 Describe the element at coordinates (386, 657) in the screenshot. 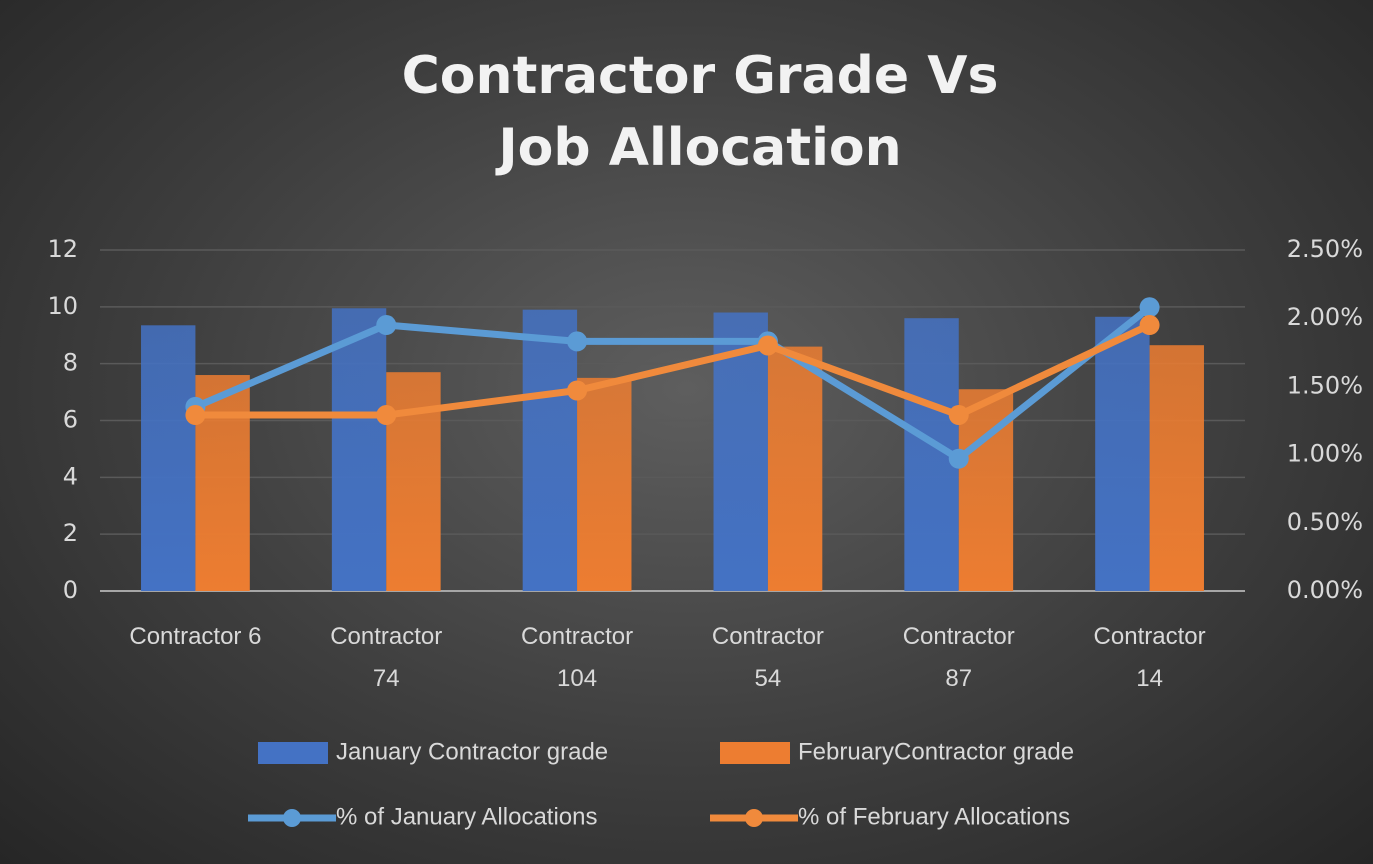

I see `x-tick-label: Contractor 74` at that location.